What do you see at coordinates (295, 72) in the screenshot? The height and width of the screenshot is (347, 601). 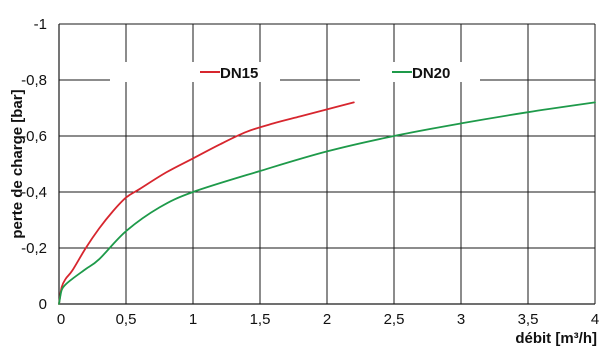 I see `legend: DN15 DN20` at bounding box center [295, 72].